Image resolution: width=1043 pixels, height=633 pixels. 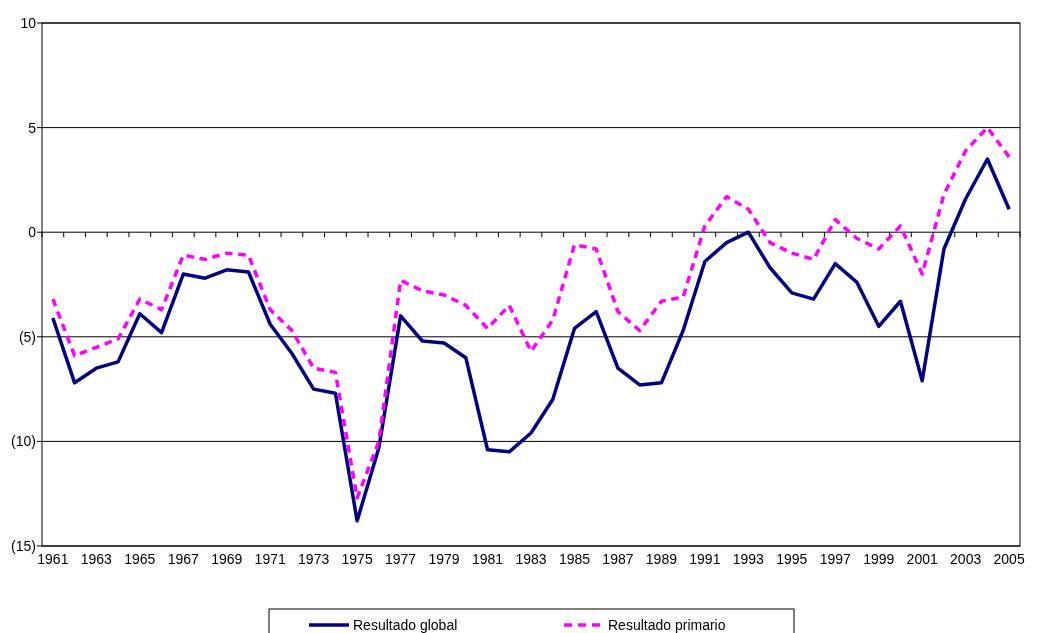 What do you see at coordinates (835, 559) in the screenshot?
I see `x-tick-label: 1997` at bounding box center [835, 559].